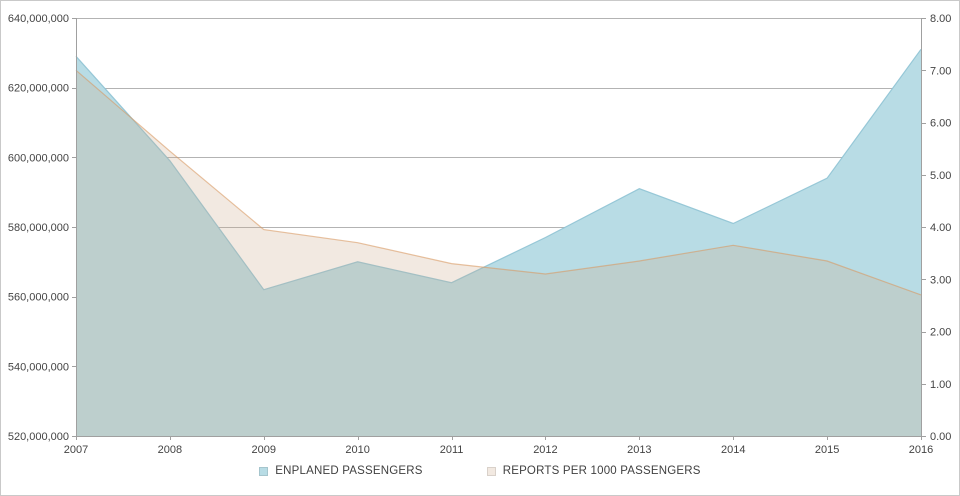 The width and height of the screenshot is (960, 496). I want to click on x-axis-tick-label: 2007, so click(76, 450).